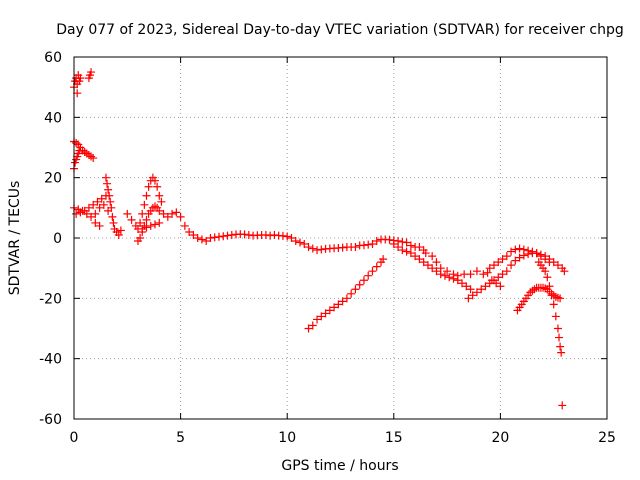  What do you see at coordinates (74, 438) in the screenshot?
I see `x-tick-label: 0` at bounding box center [74, 438].